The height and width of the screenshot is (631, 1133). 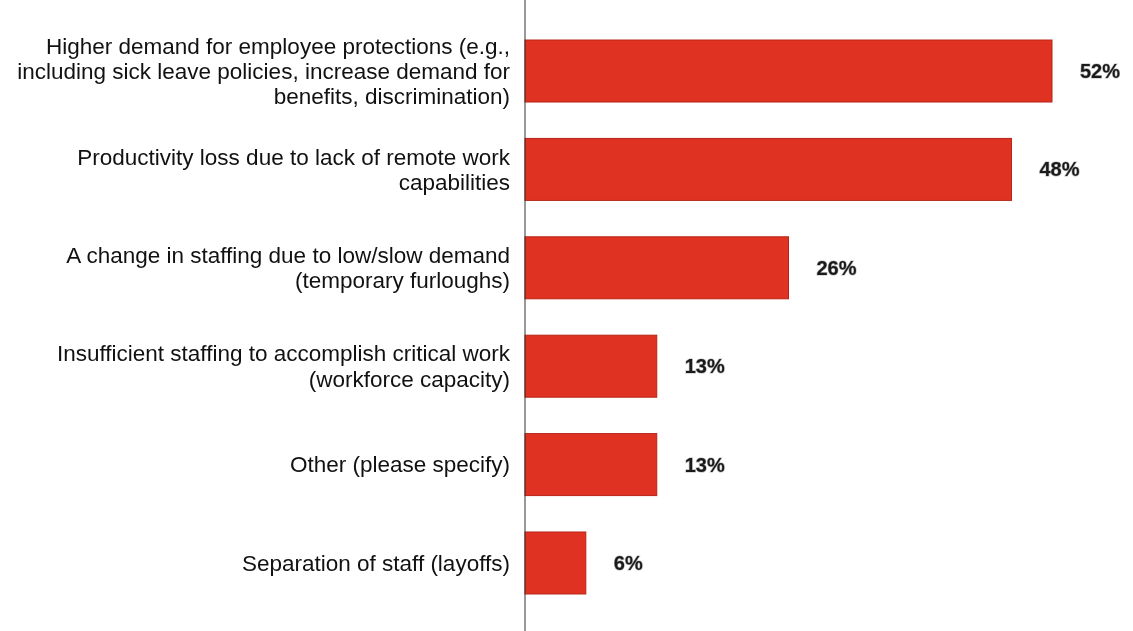 What do you see at coordinates (399, 465) in the screenshot?
I see `y-tick-label: Other (please specify)` at bounding box center [399, 465].